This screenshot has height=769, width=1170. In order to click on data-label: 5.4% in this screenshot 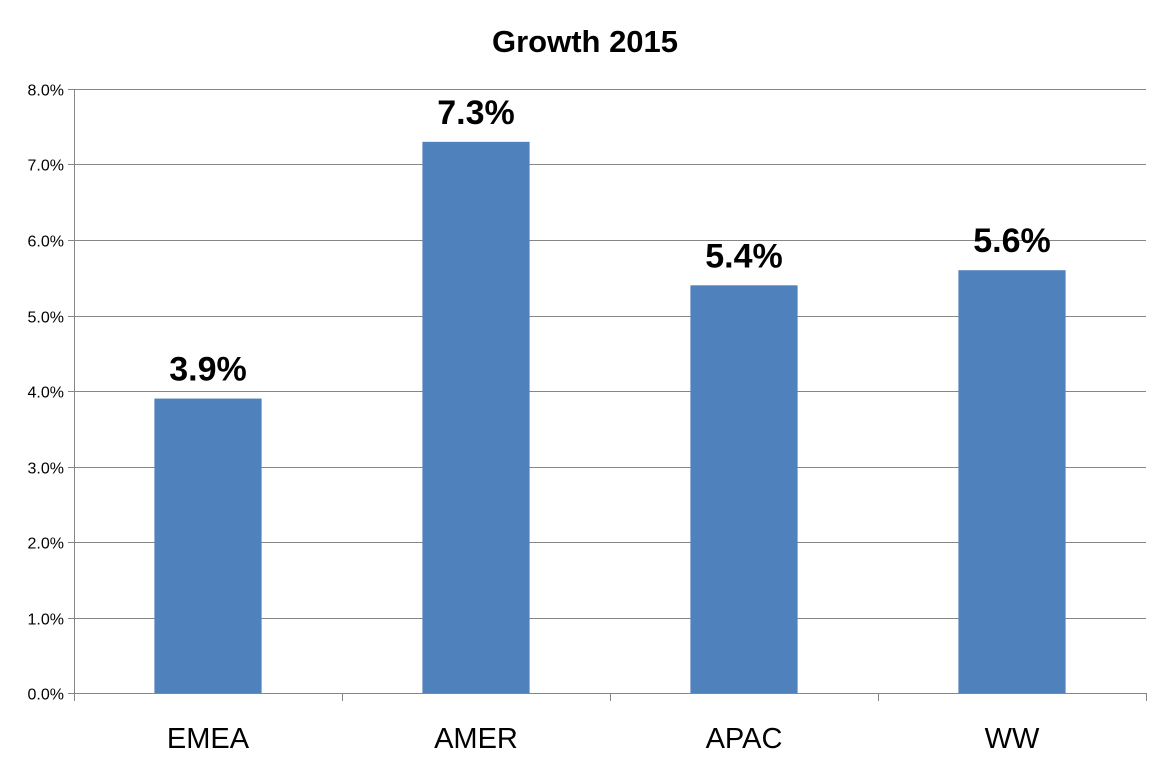, I will do `click(744, 256)`.